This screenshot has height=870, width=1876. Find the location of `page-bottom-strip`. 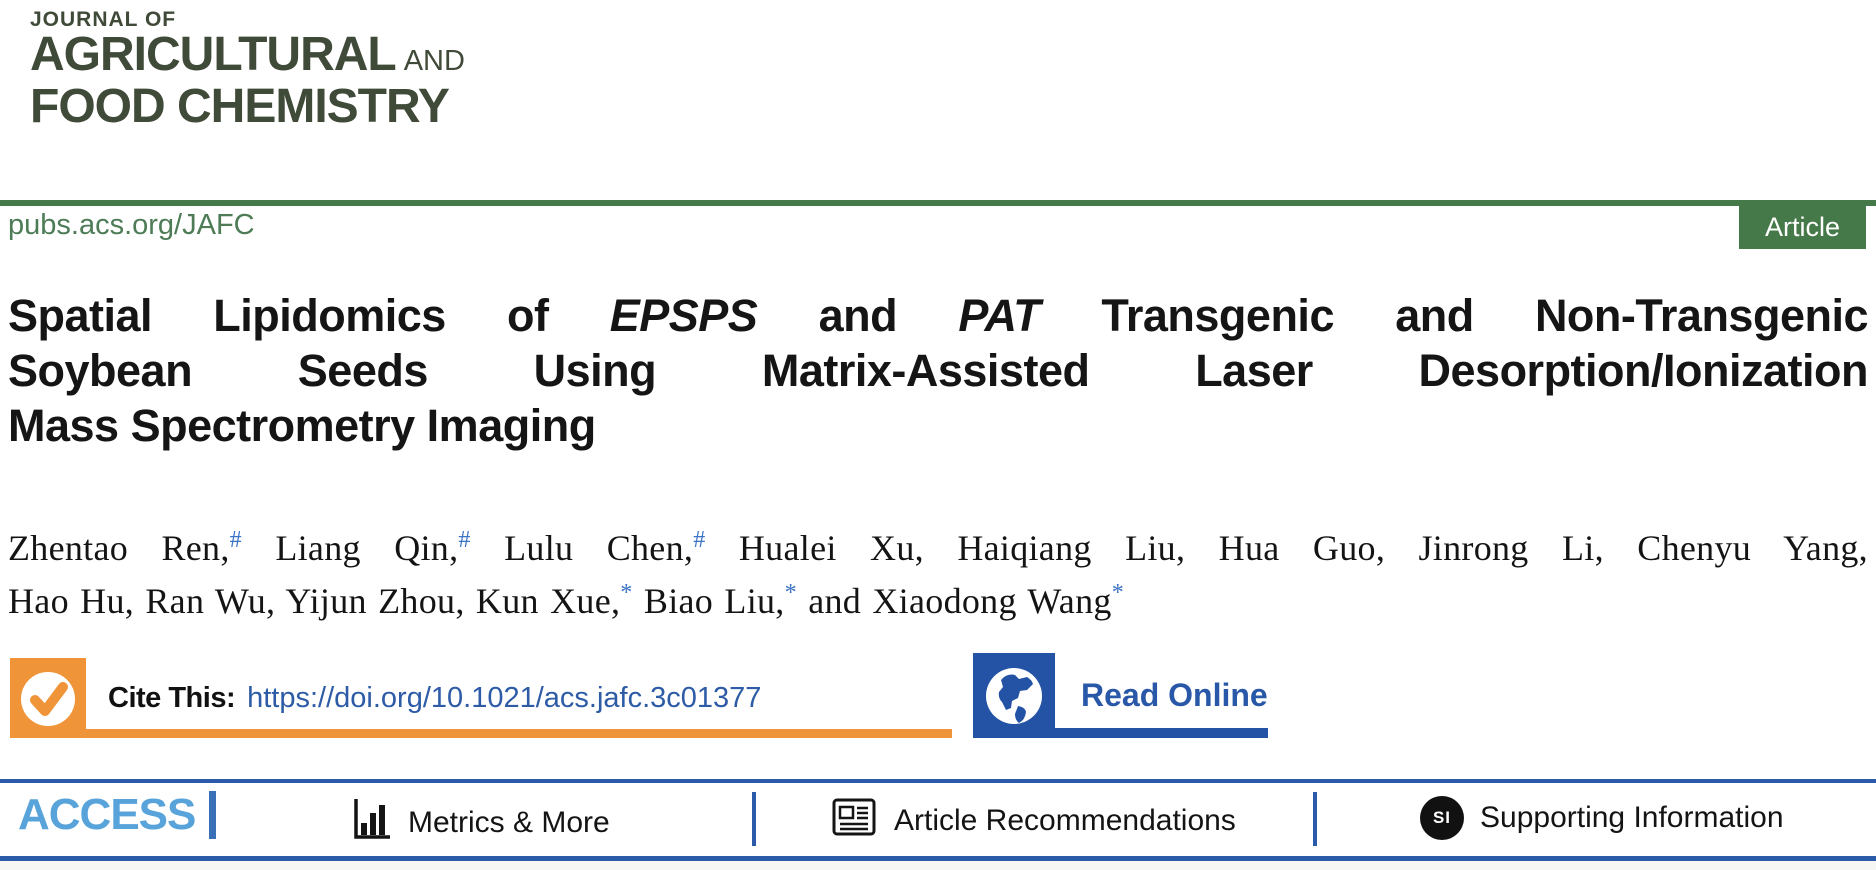

page-bottom-strip is located at coordinates (938, 865).